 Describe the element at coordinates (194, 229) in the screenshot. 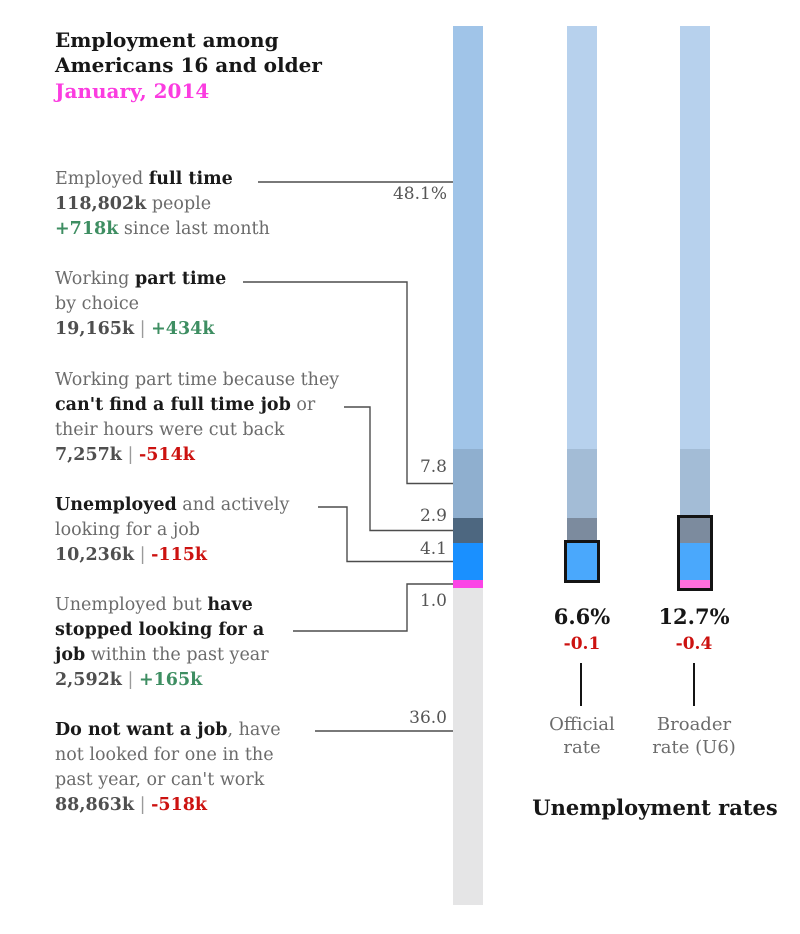

I see `text-run: since last month` at that location.